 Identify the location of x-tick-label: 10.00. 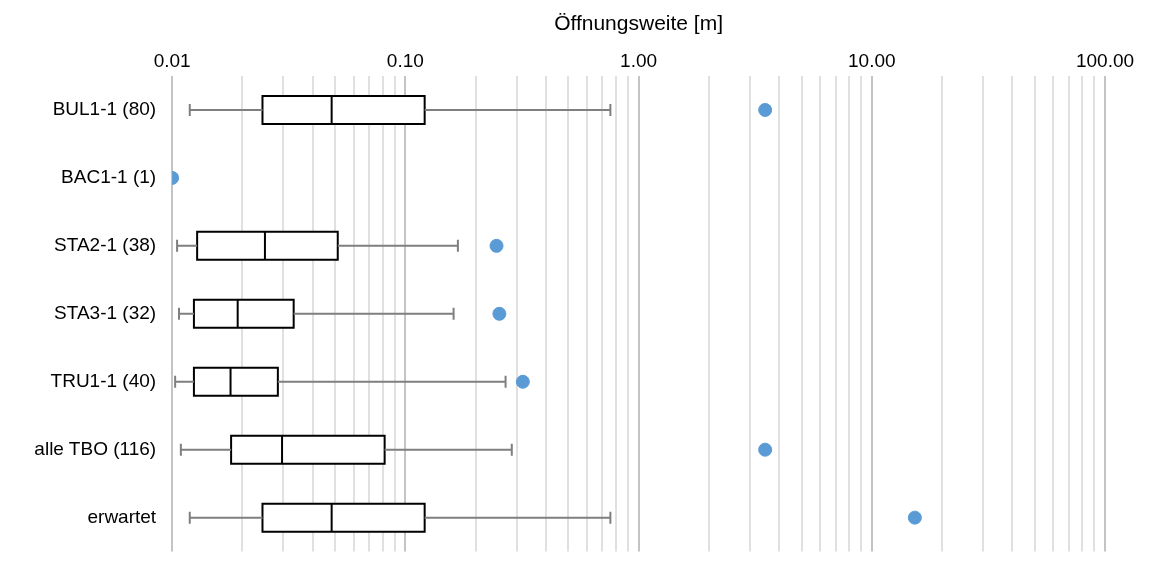
(872, 60).